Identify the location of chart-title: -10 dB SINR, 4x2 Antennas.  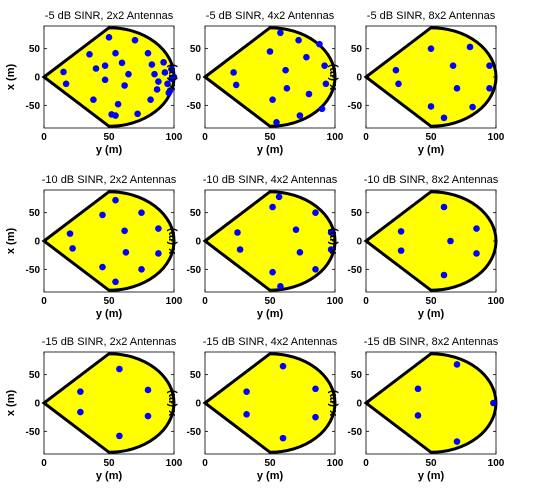
(270, 180).